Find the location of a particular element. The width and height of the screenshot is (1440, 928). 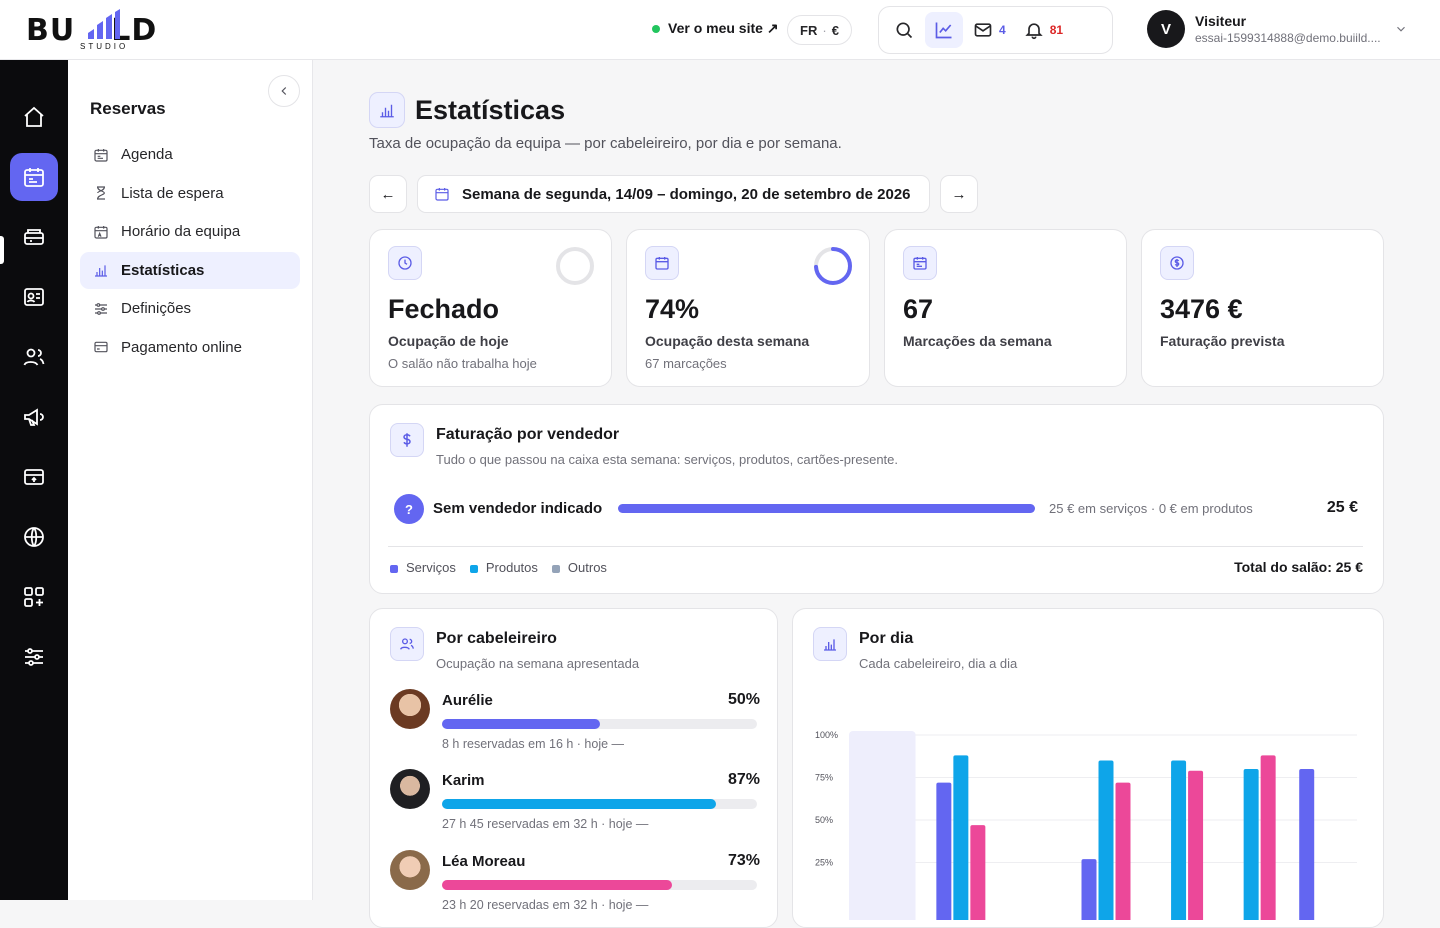

stylist-meta: 27 h 45 reservadas em 32 h · hoje — is located at coordinates (545, 824).